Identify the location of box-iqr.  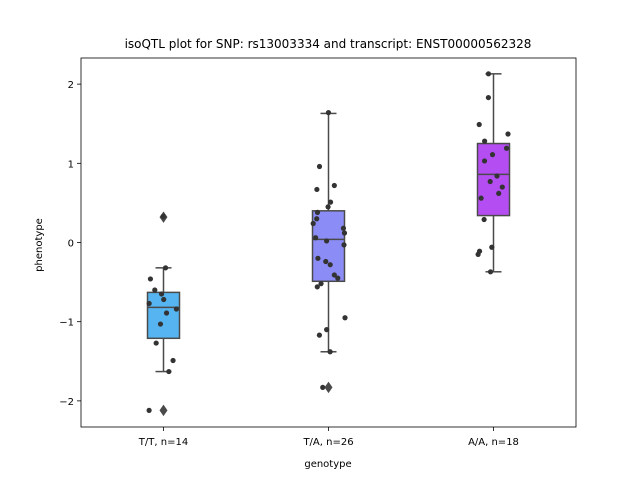
(328, 246).